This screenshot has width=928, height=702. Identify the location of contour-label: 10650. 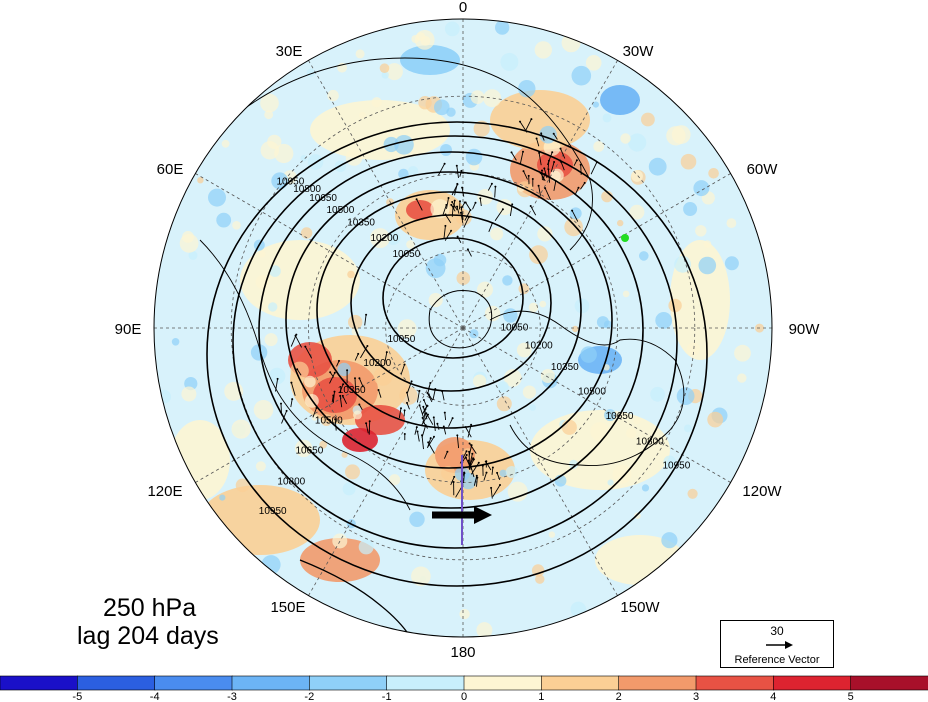
(323, 198).